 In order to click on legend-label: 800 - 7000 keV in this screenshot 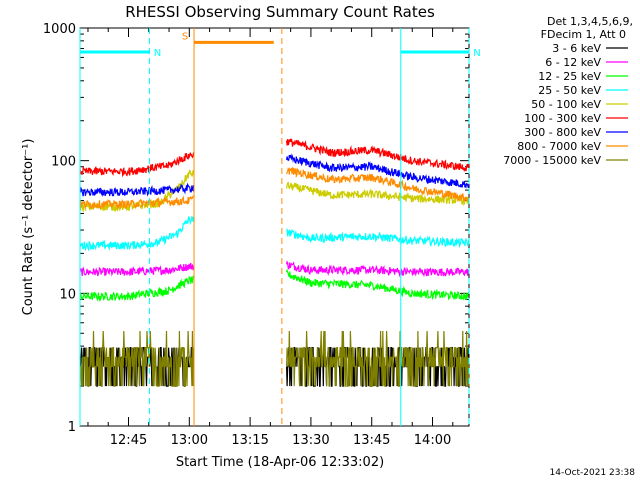, I will do `click(559, 146)`.